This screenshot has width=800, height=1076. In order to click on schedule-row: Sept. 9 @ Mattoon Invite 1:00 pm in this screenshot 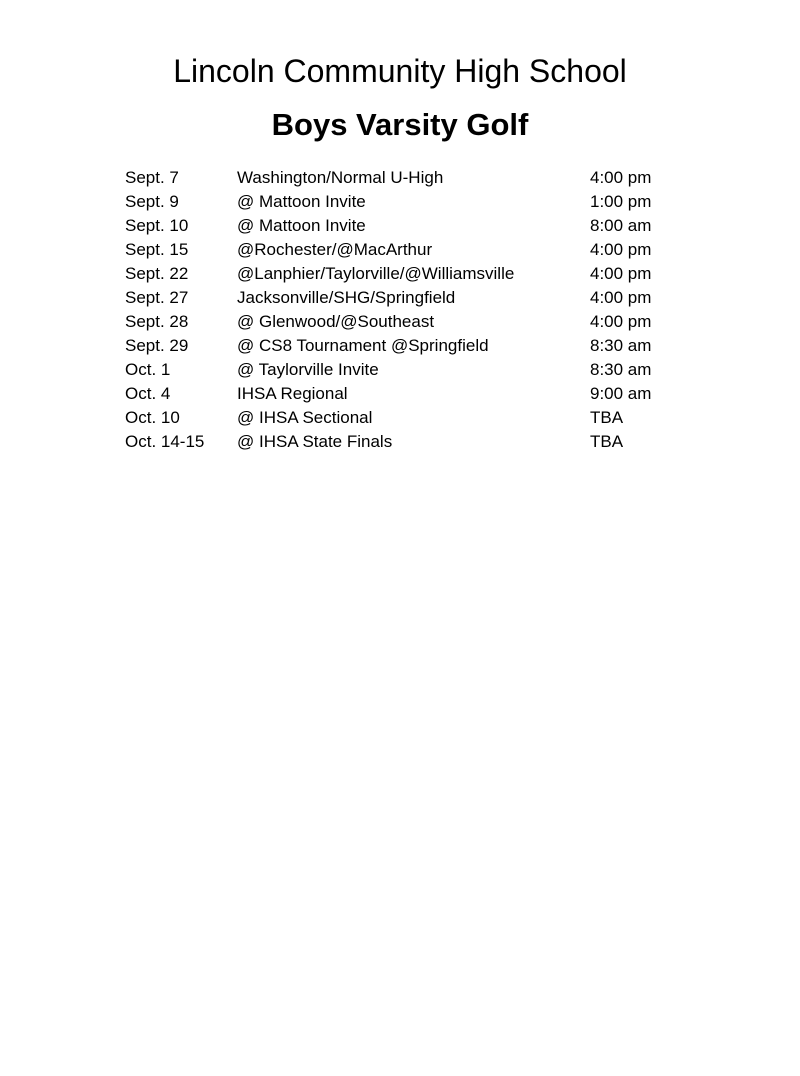, I will do `click(442, 202)`.